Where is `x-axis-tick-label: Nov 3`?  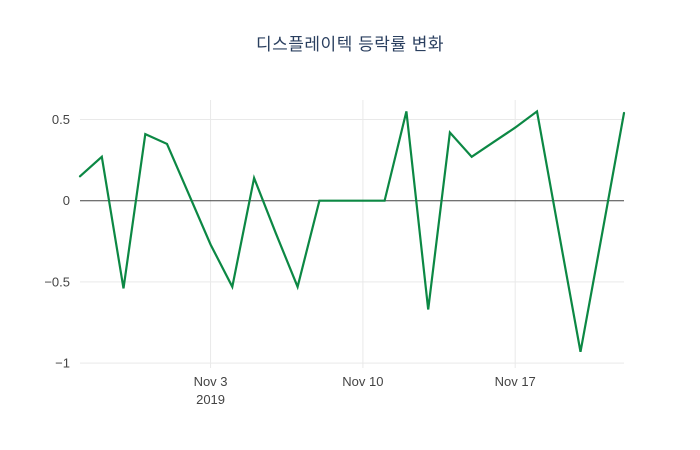 x-axis-tick-label: Nov 3 is located at coordinates (211, 381).